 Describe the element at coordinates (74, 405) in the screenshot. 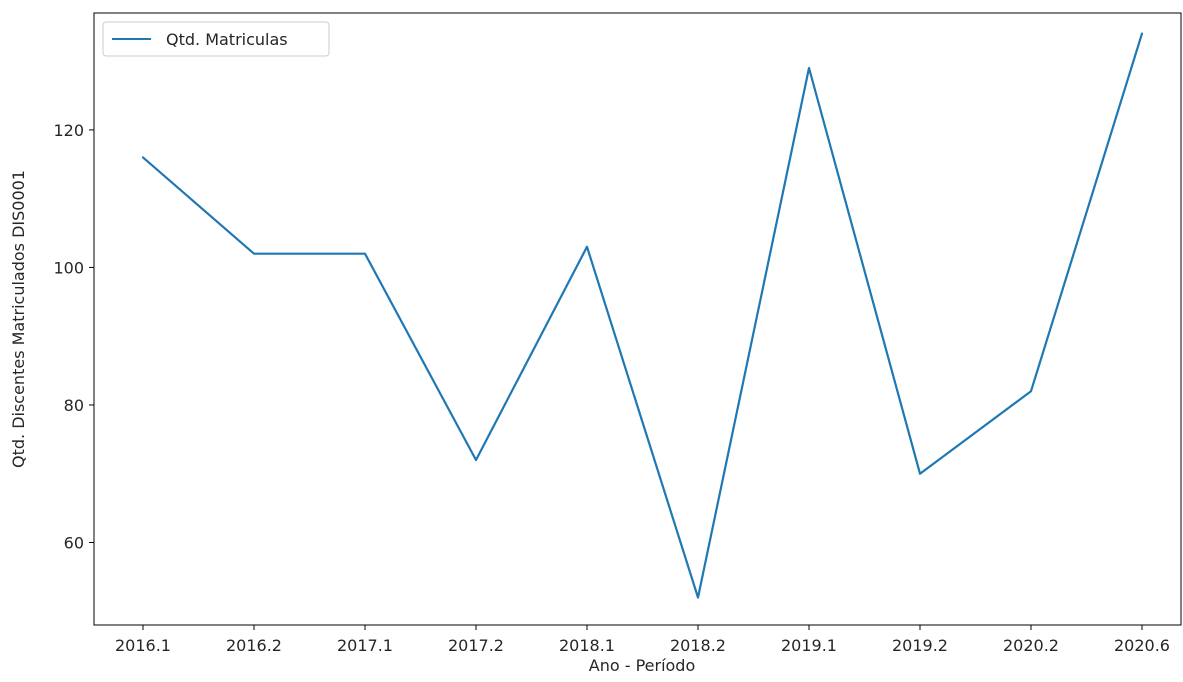

I see `y-tick-label: 80` at that location.